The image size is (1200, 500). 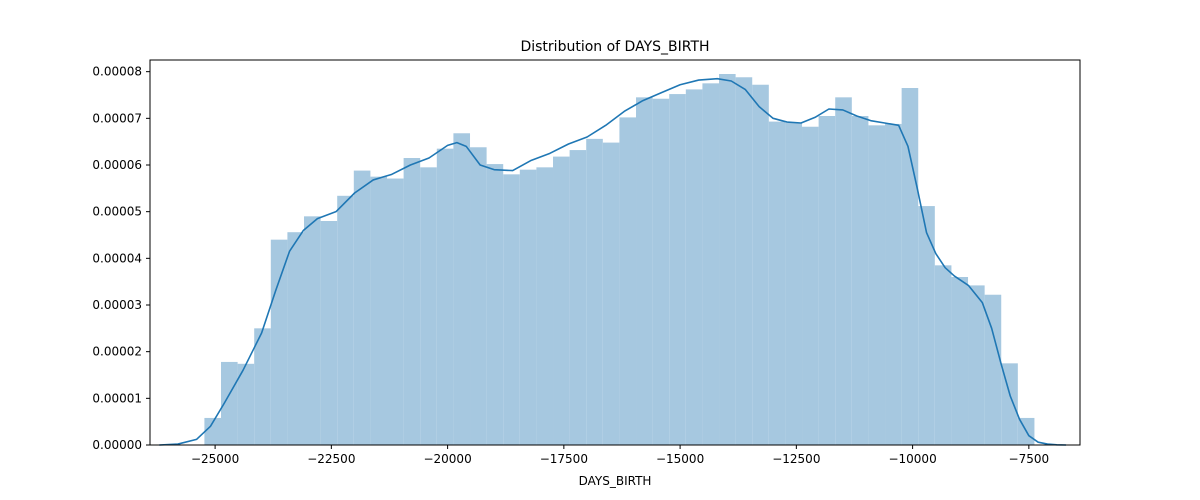 What do you see at coordinates (117, 118) in the screenshot?
I see `y-tick-label: 0.00007` at bounding box center [117, 118].